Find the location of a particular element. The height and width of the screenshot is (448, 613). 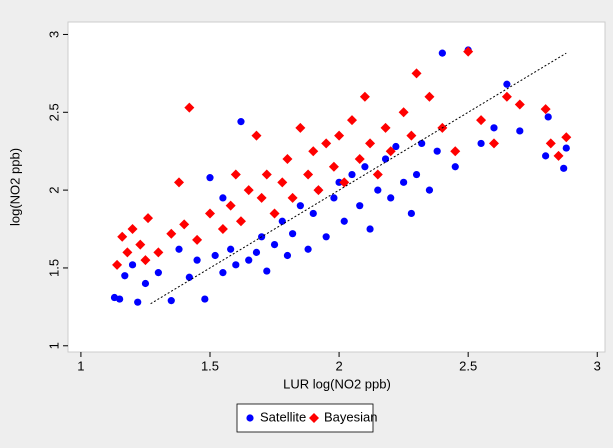

y-axis-label: log(NO2 ppb) is located at coordinates (14, 187).